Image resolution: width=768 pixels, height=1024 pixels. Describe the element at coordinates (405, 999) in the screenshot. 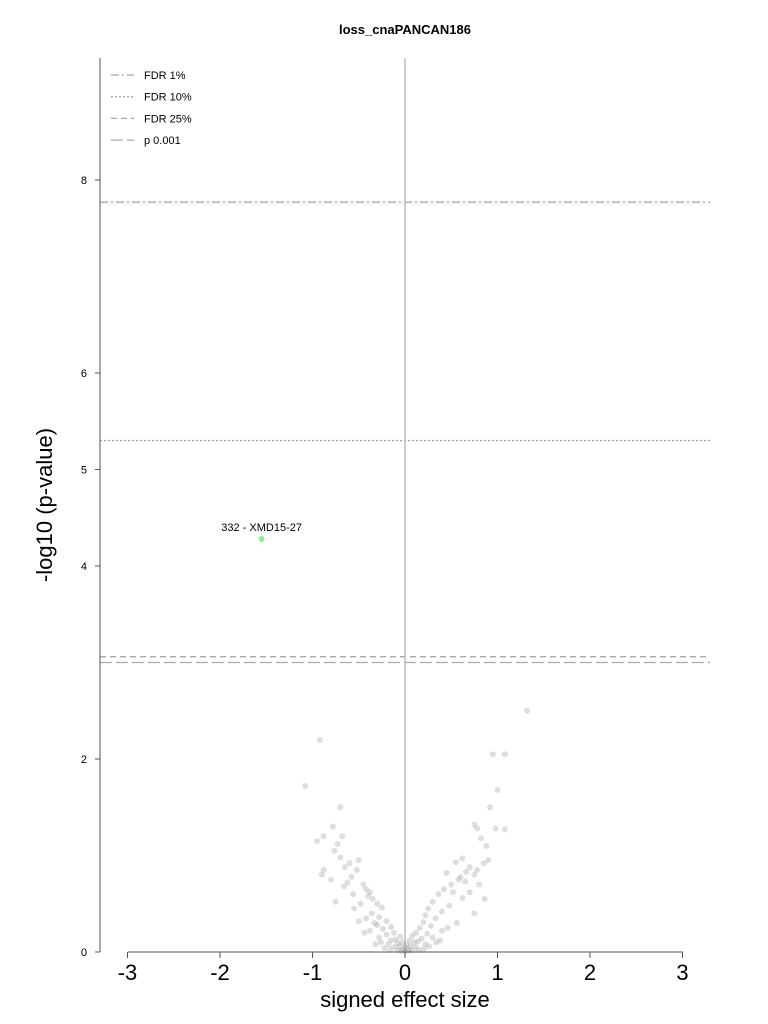

I see `x-axis-label: signed effect size` at that location.